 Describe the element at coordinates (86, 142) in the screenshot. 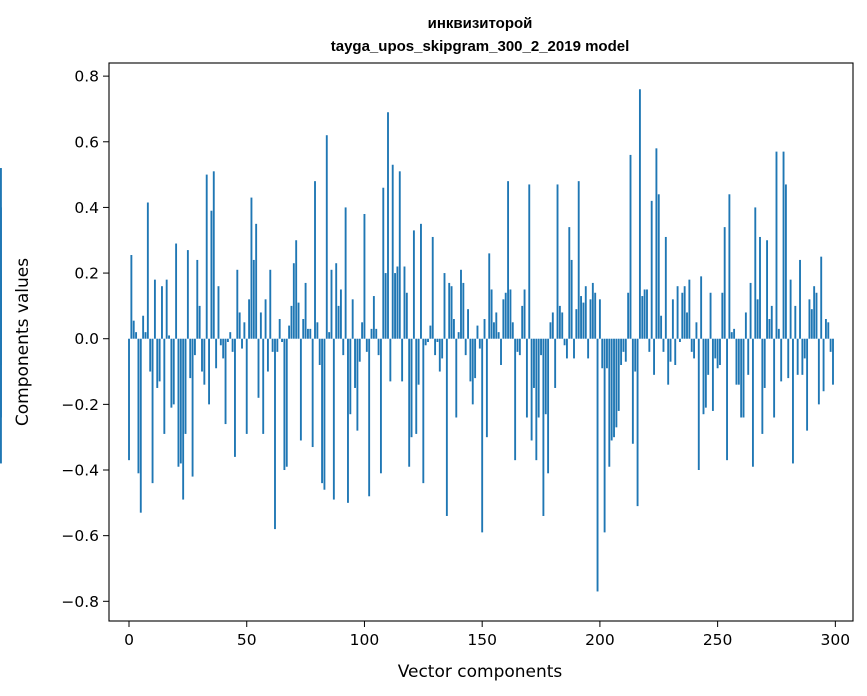

I see `y-tick-label: 0.6` at that location.